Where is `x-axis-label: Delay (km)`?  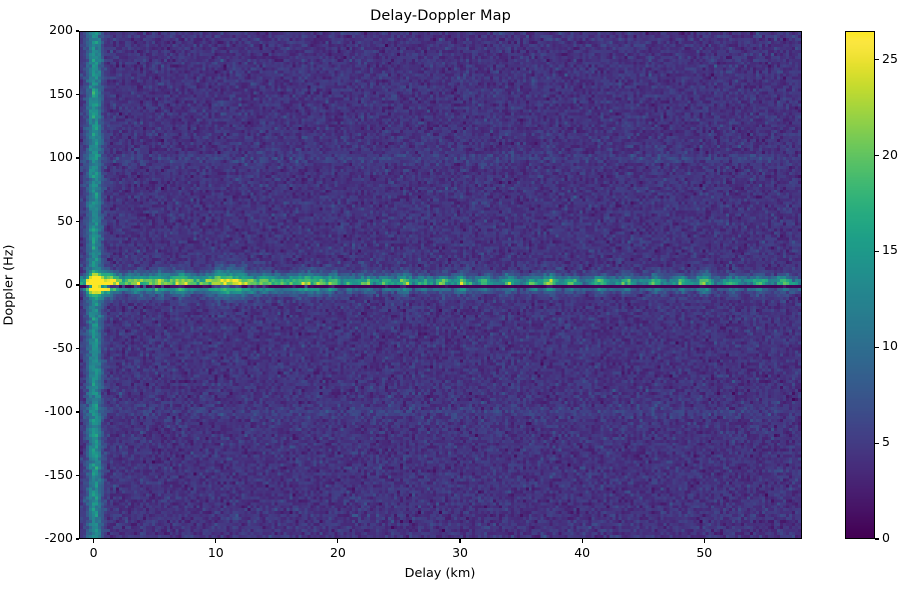 x-axis-label: Delay (km) is located at coordinates (440, 573).